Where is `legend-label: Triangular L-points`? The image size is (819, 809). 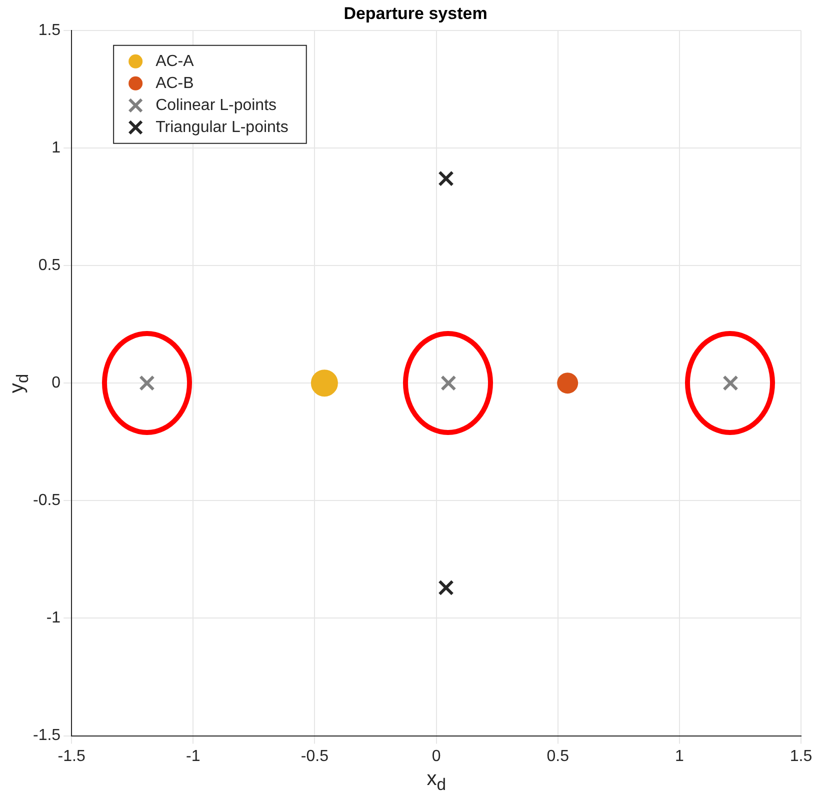
legend-label: Triangular L-points is located at coordinates (222, 127).